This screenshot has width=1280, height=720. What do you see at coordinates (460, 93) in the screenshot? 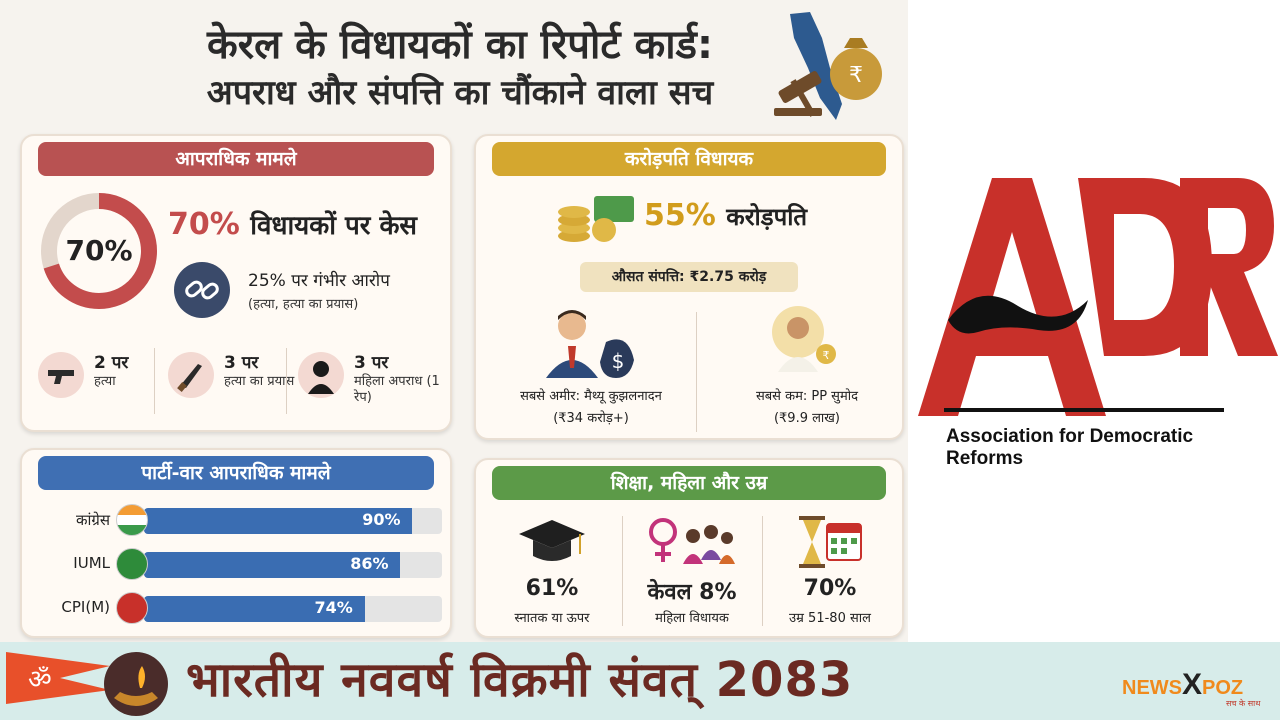
I see `title-line-2: अपराध और संपत्ति का चौंकाने वाला सच` at bounding box center [460, 93].